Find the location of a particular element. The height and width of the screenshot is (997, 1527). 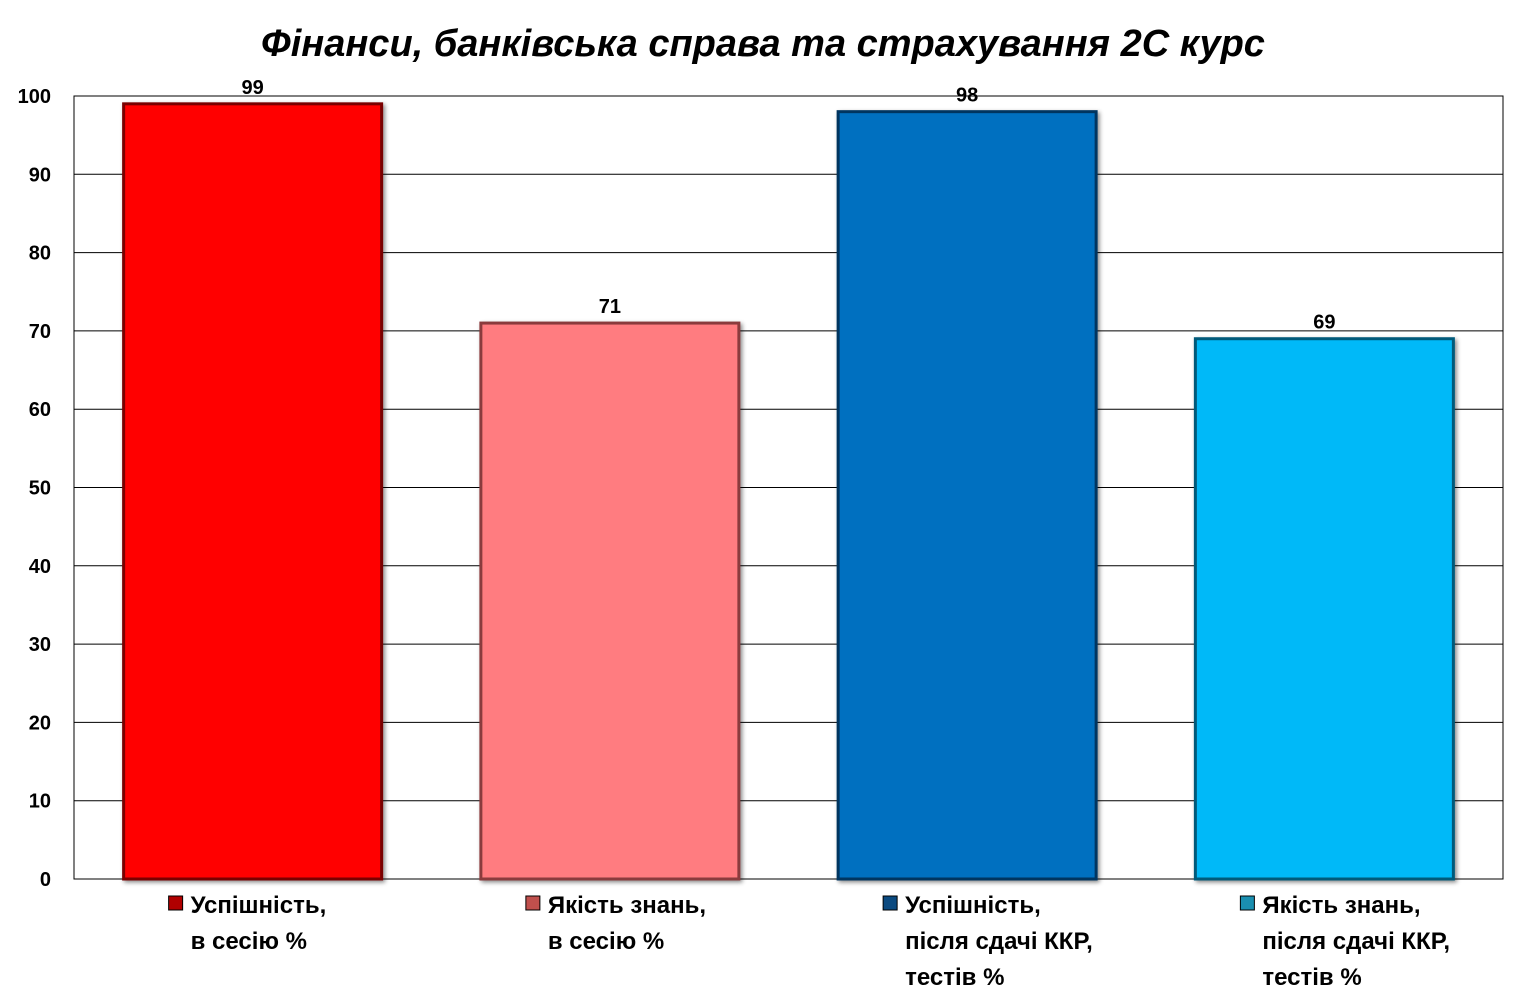

y-tick-label: 40 is located at coordinates (40, 567).